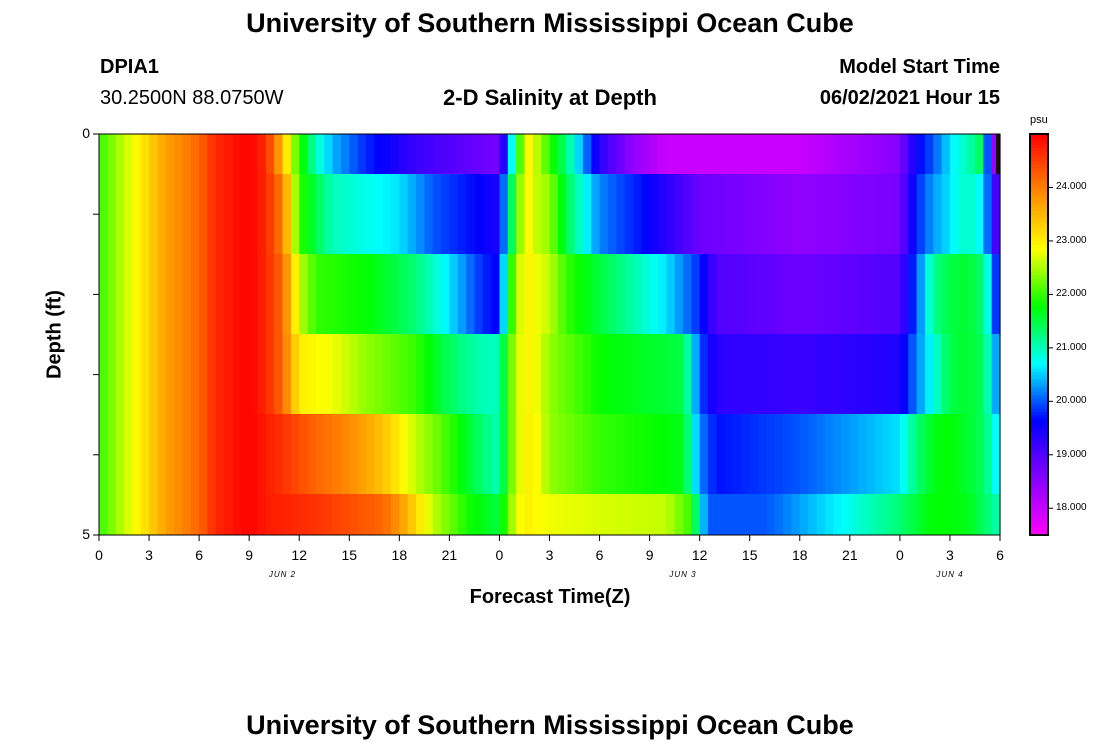 The height and width of the screenshot is (750, 1100). What do you see at coordinates (549, 538) in the screenshot?
I see `x-axis-ticks` at bounding box center [549, 538].